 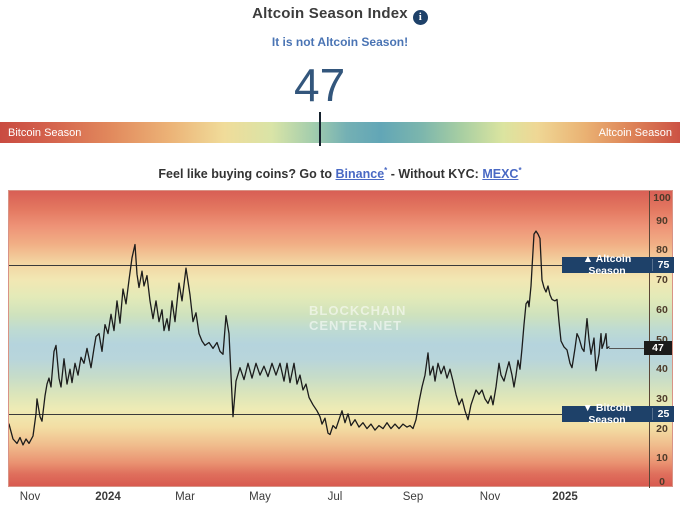 What do you see at coordinates (330, 13) in the screenshot?
I see `page-title: Altcoin Season Index` at bounding box center [330, 13].